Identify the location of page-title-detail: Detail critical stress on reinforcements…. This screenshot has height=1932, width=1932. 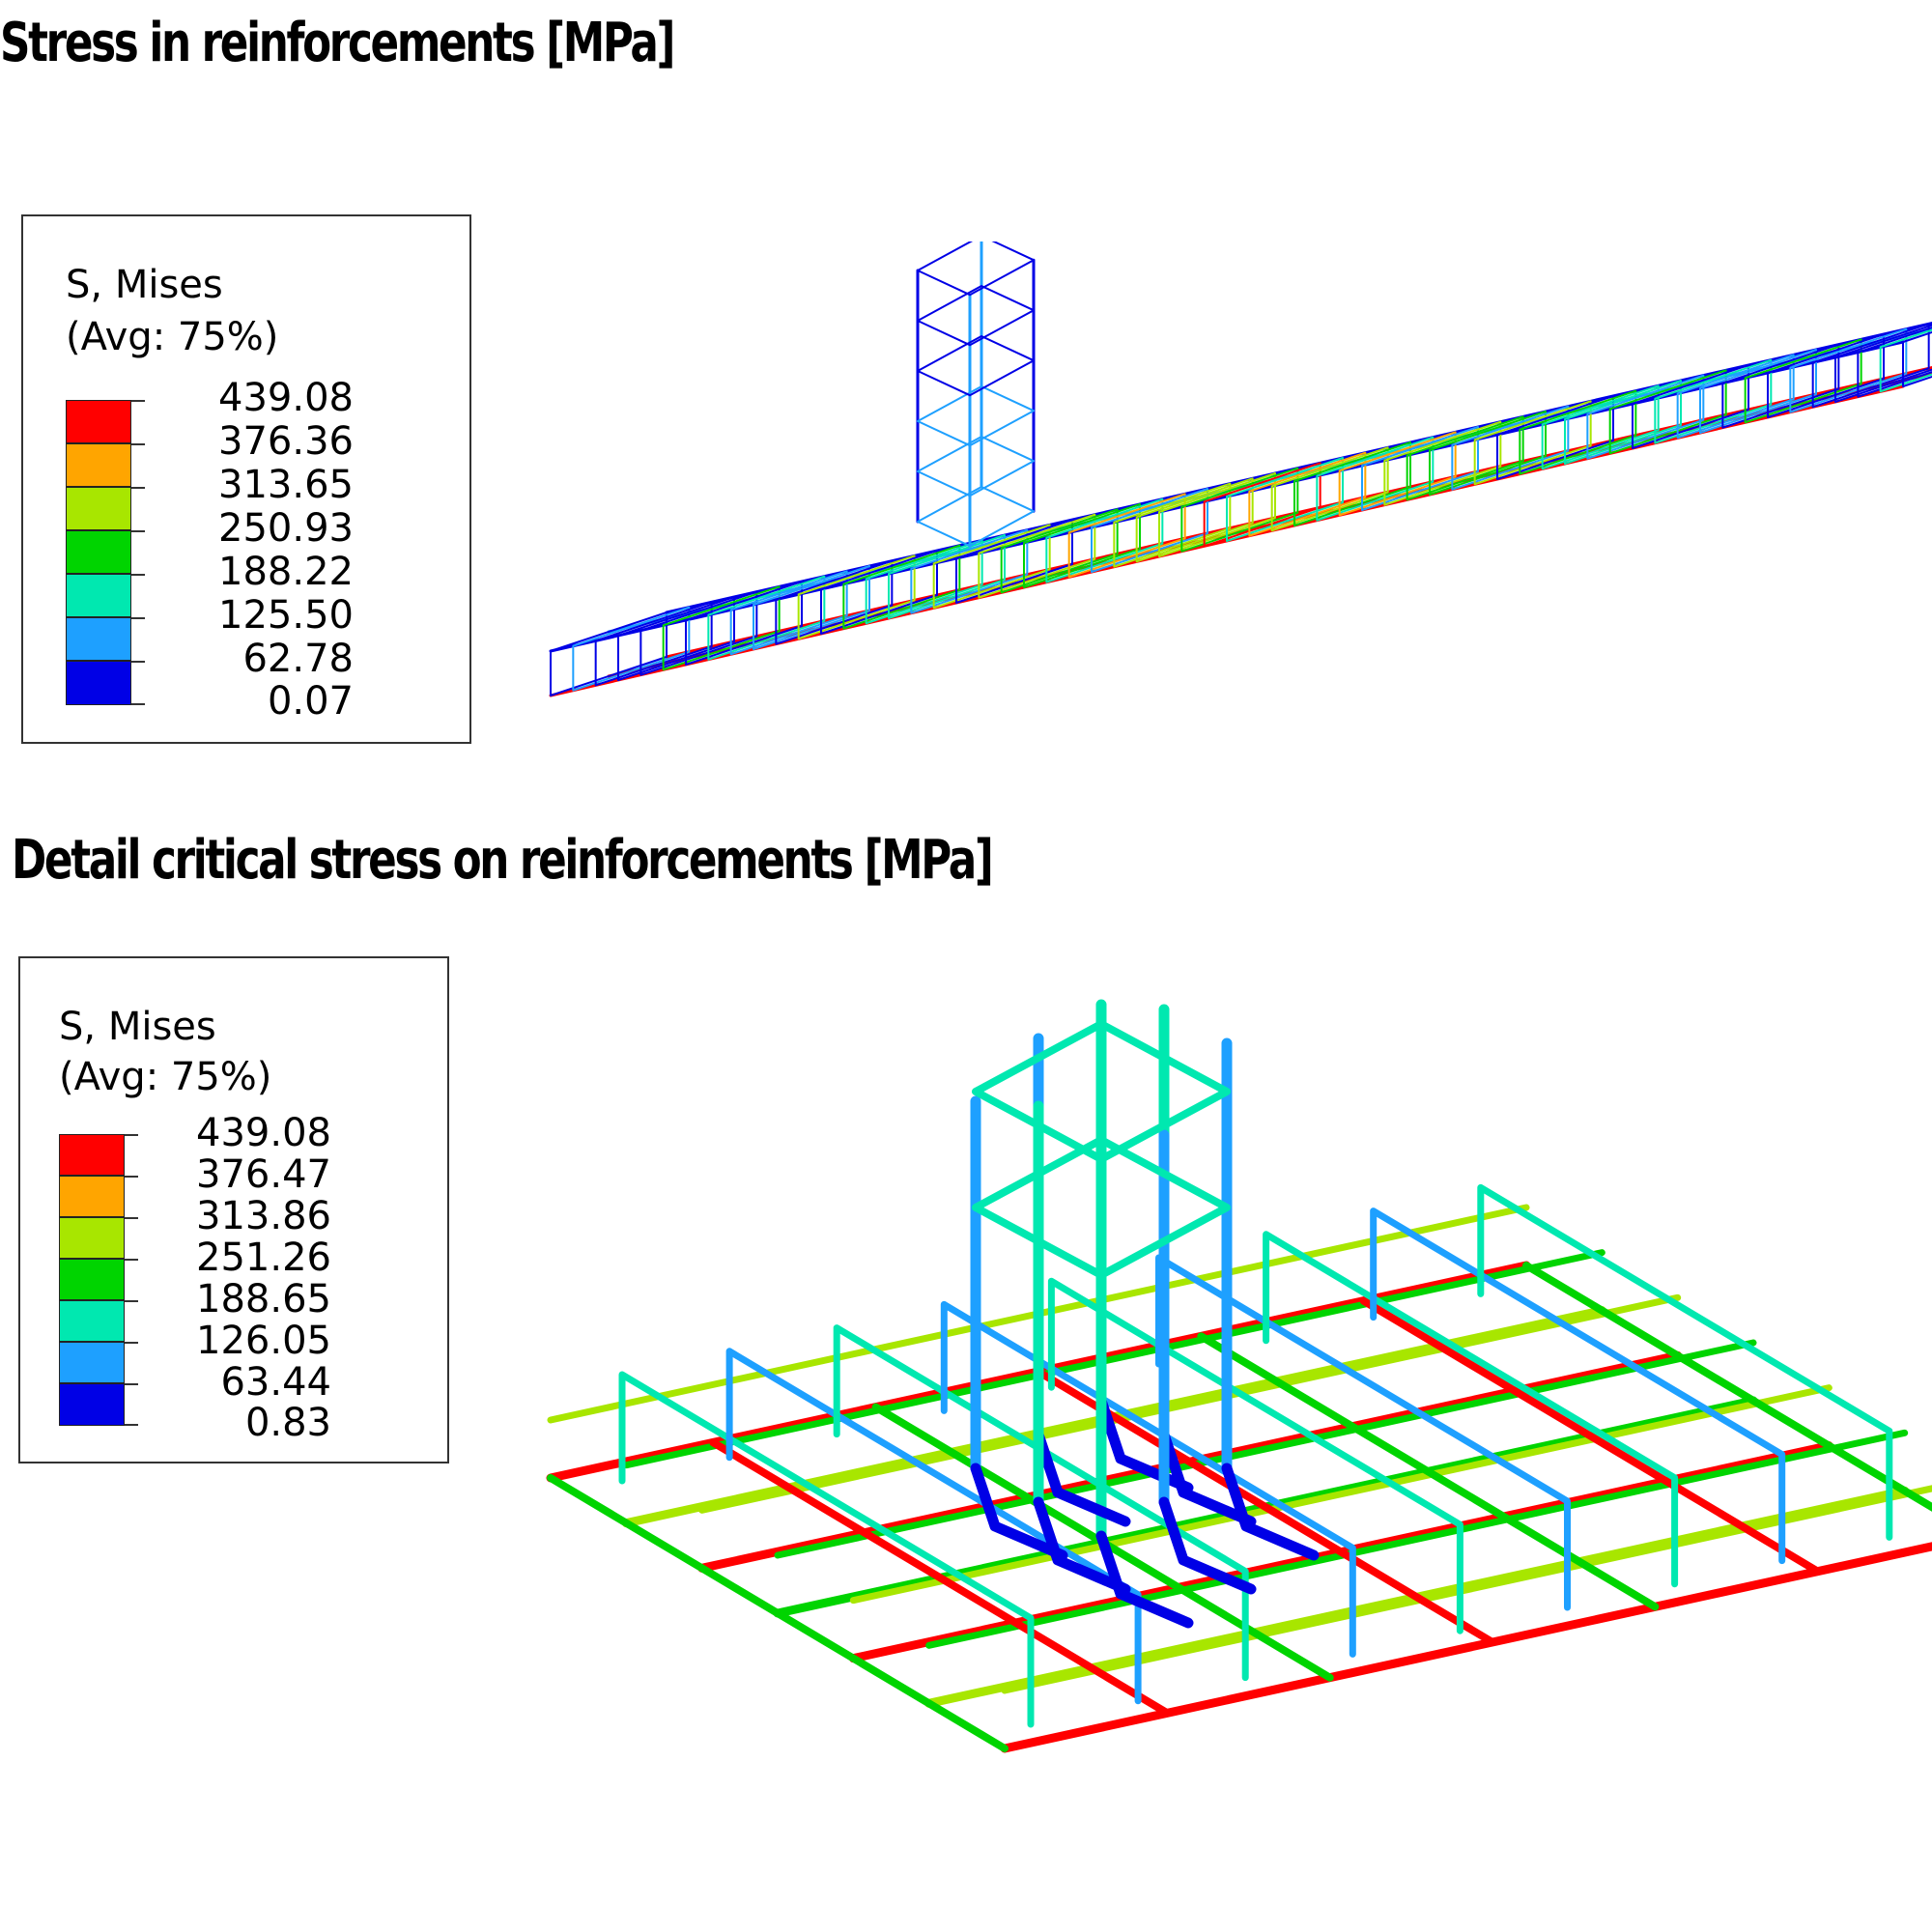
(503, 860).